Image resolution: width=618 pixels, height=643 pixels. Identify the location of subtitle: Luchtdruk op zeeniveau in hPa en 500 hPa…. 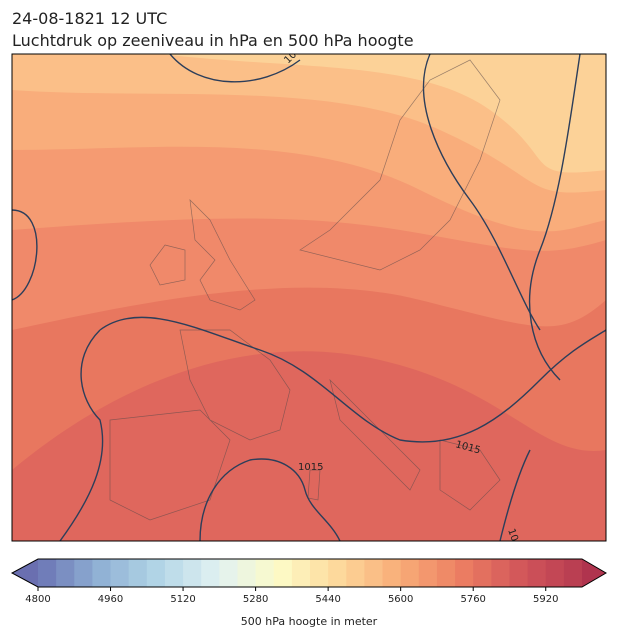
(213, 40).